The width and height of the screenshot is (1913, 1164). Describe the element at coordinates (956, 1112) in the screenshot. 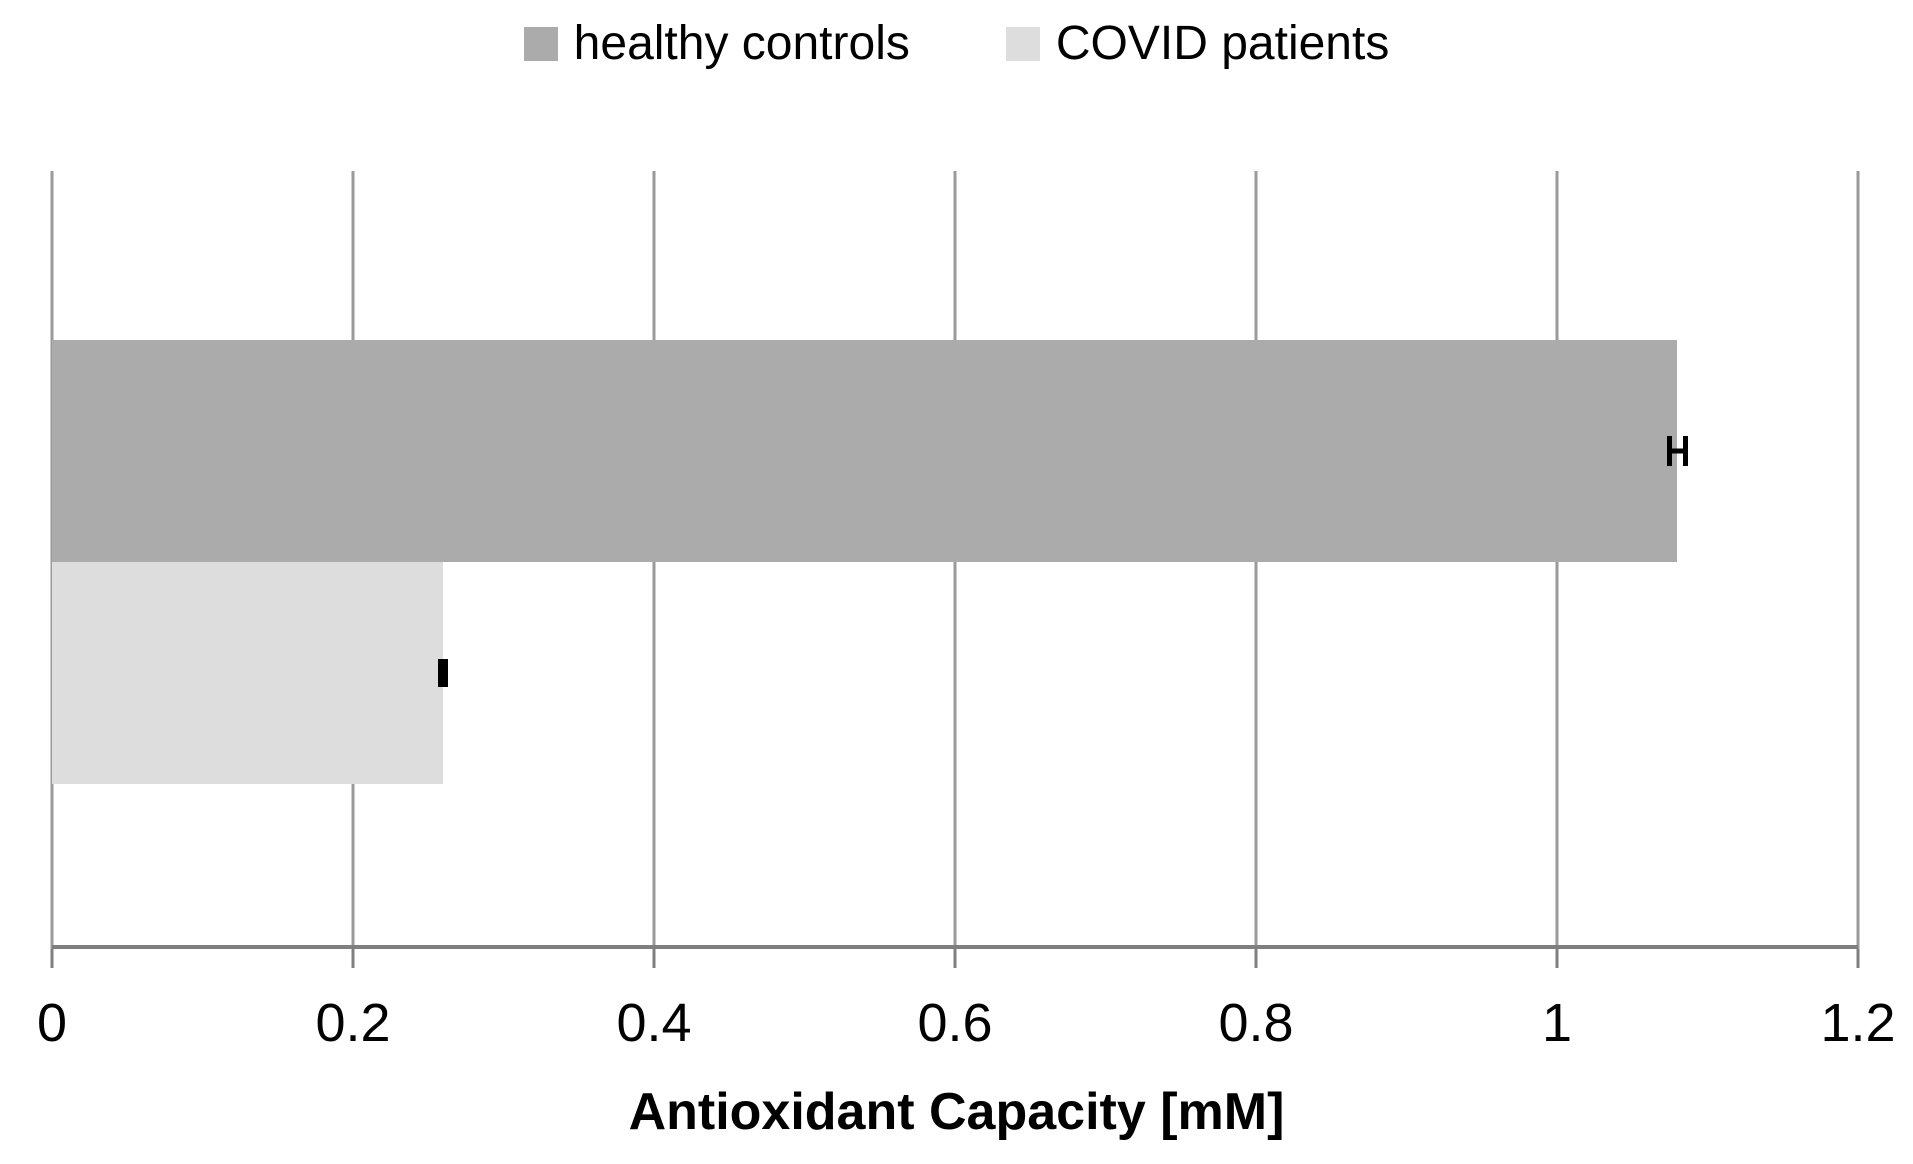

I see `x-axis-title: Antioxidant Capacity [mM]` at that location.